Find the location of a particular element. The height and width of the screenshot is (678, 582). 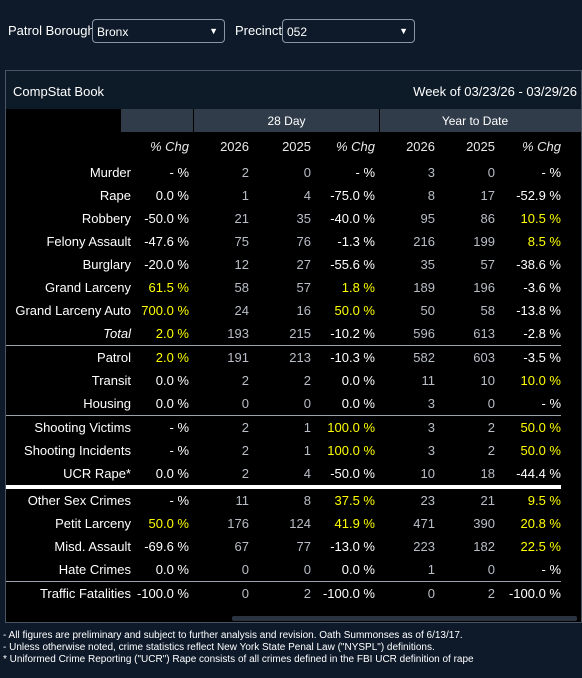

28day-2026-cell: 24 is located at coordinates (241, 310).